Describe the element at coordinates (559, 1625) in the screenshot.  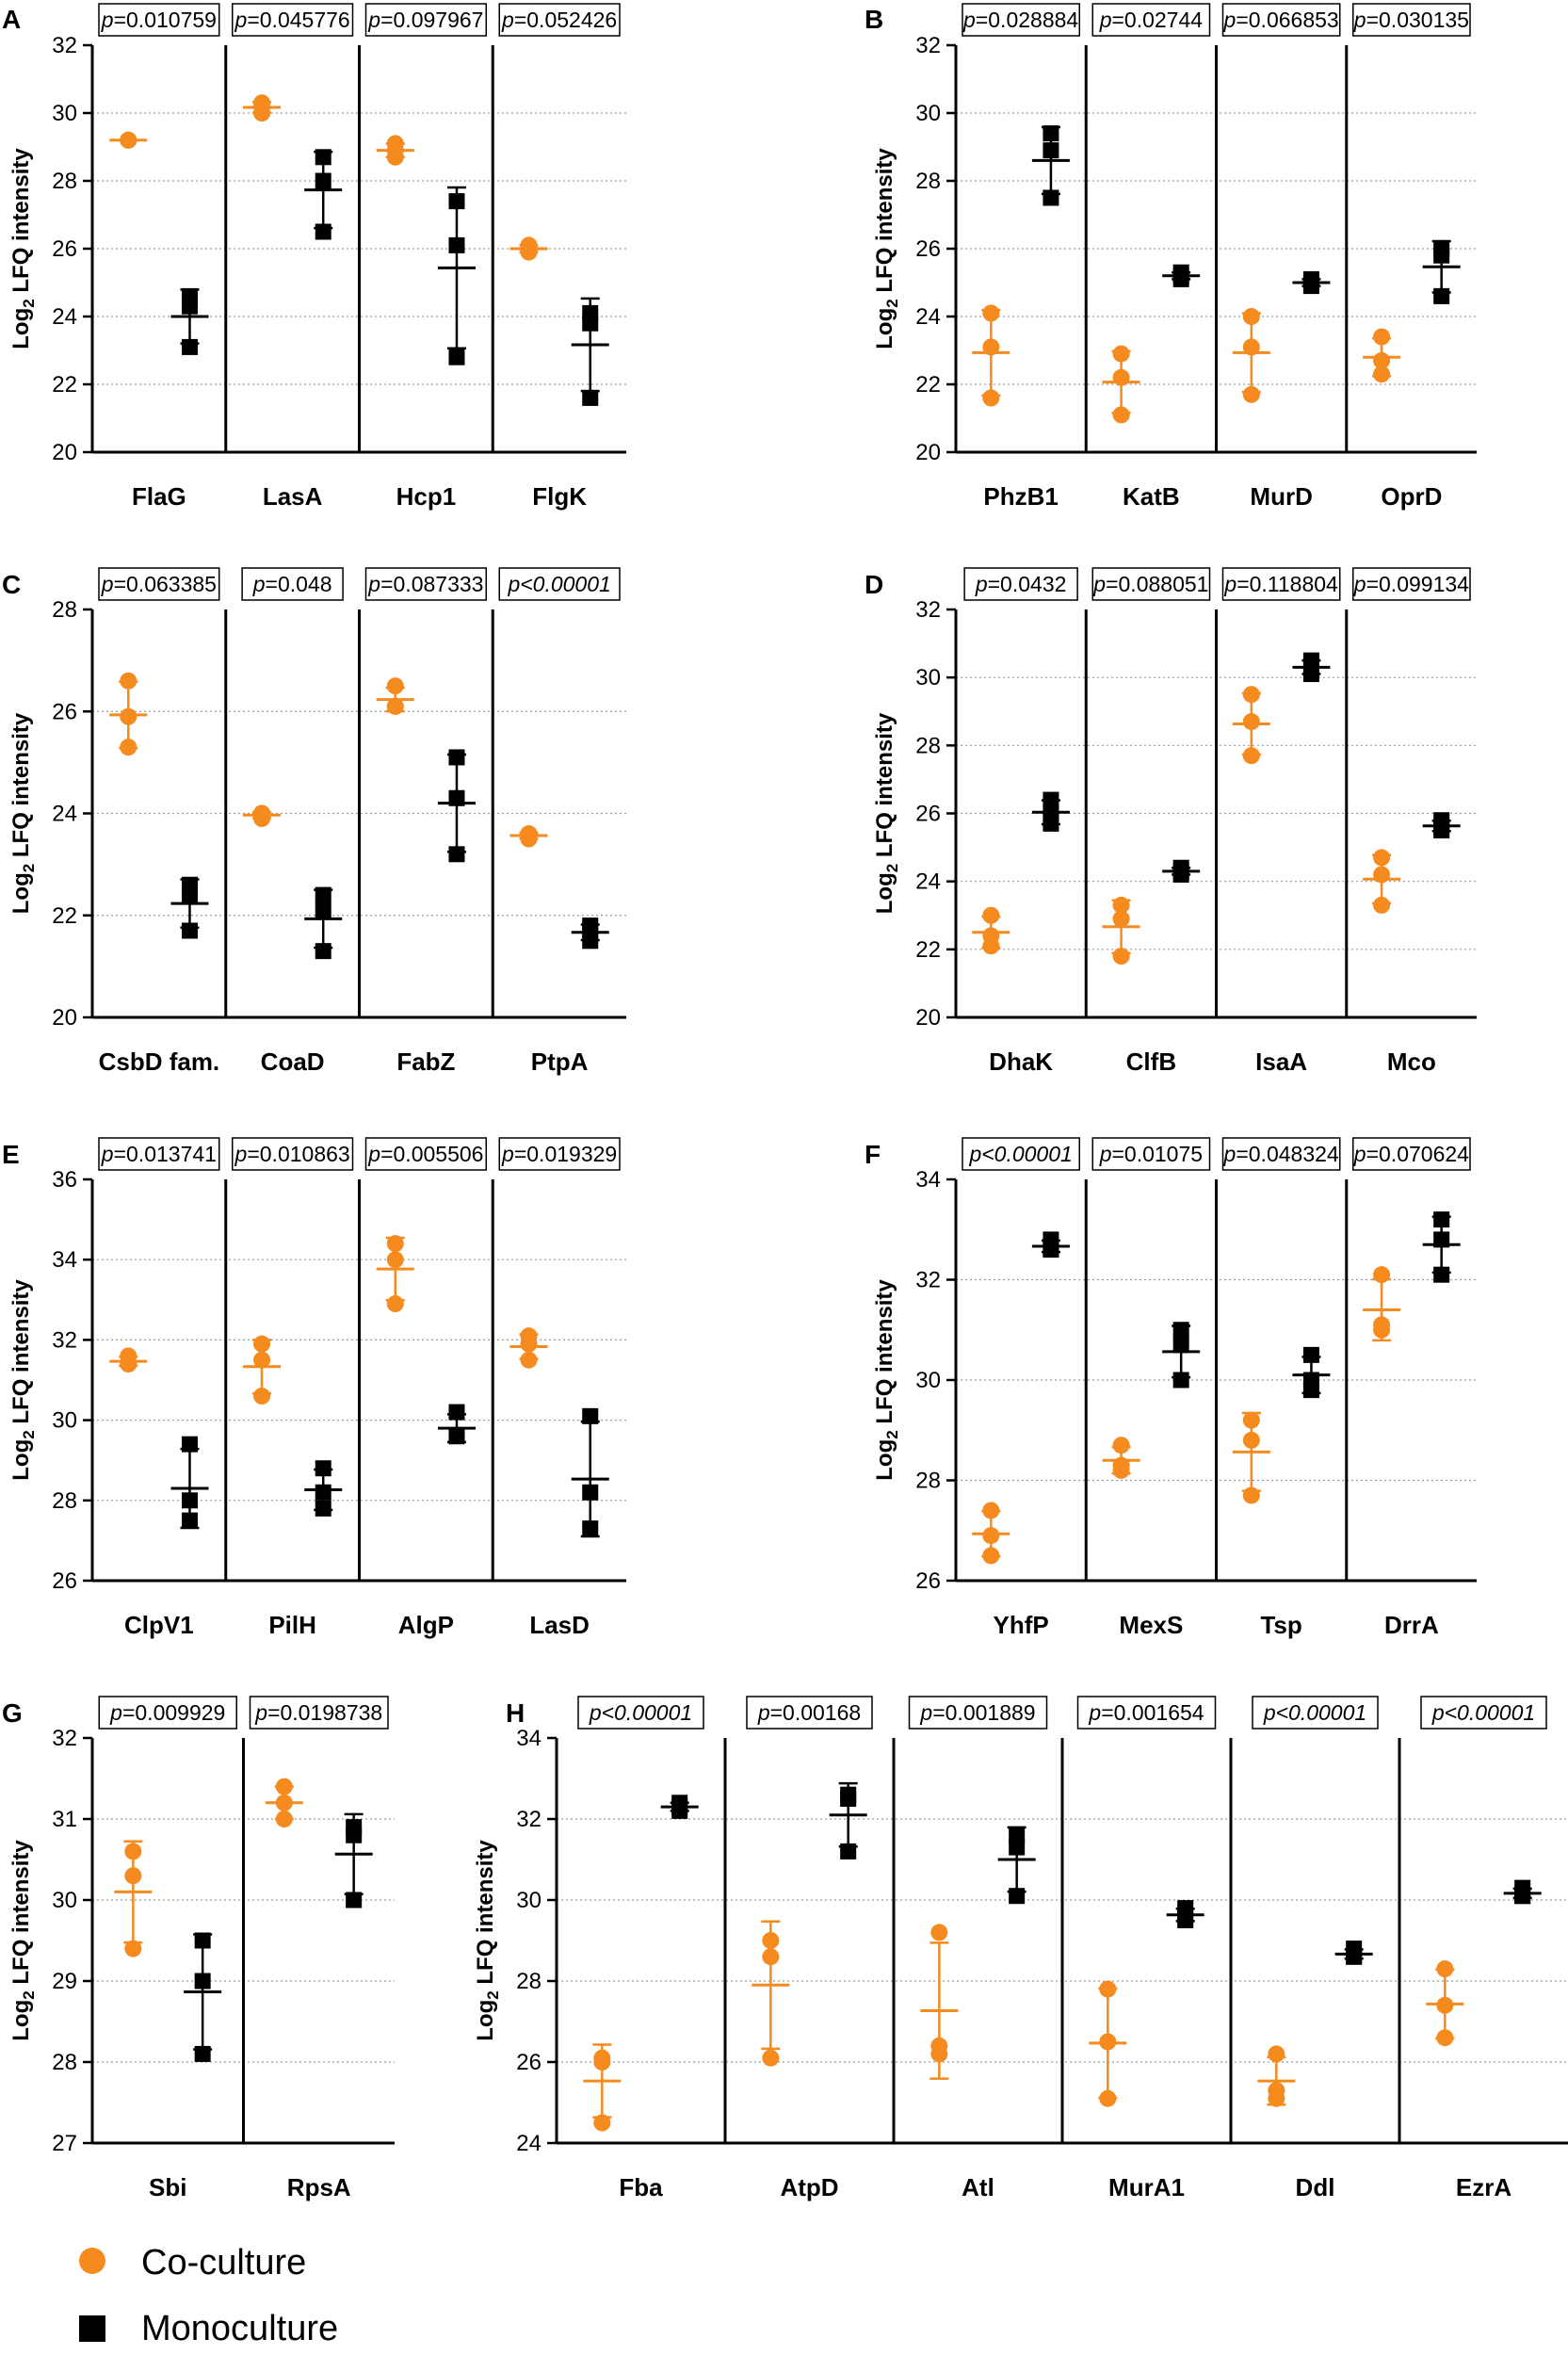
I see `category-label: LasD` at that location.